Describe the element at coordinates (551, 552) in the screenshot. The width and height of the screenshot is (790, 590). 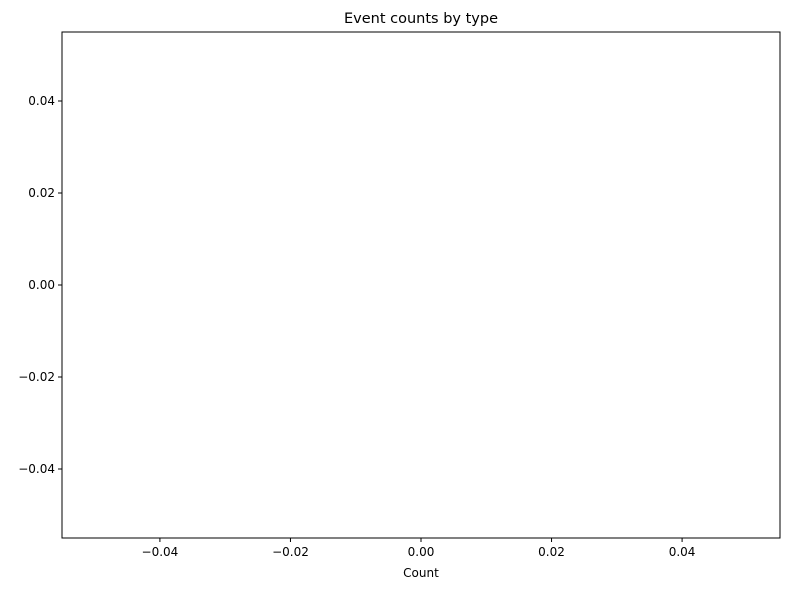
I see `x-tick-label: 0.02` at that location.